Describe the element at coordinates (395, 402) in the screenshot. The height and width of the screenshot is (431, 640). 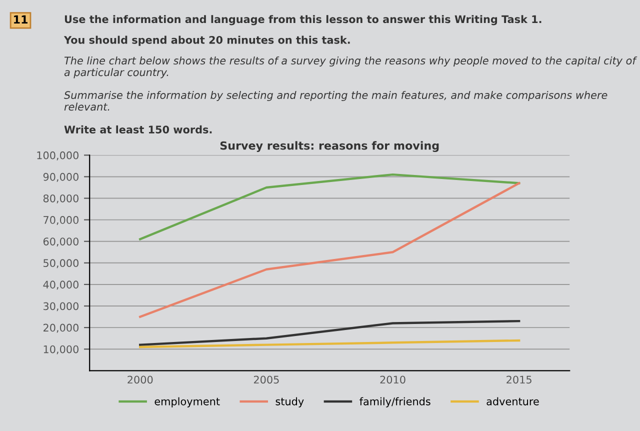
I see `legend-label: family/friends` at that location.